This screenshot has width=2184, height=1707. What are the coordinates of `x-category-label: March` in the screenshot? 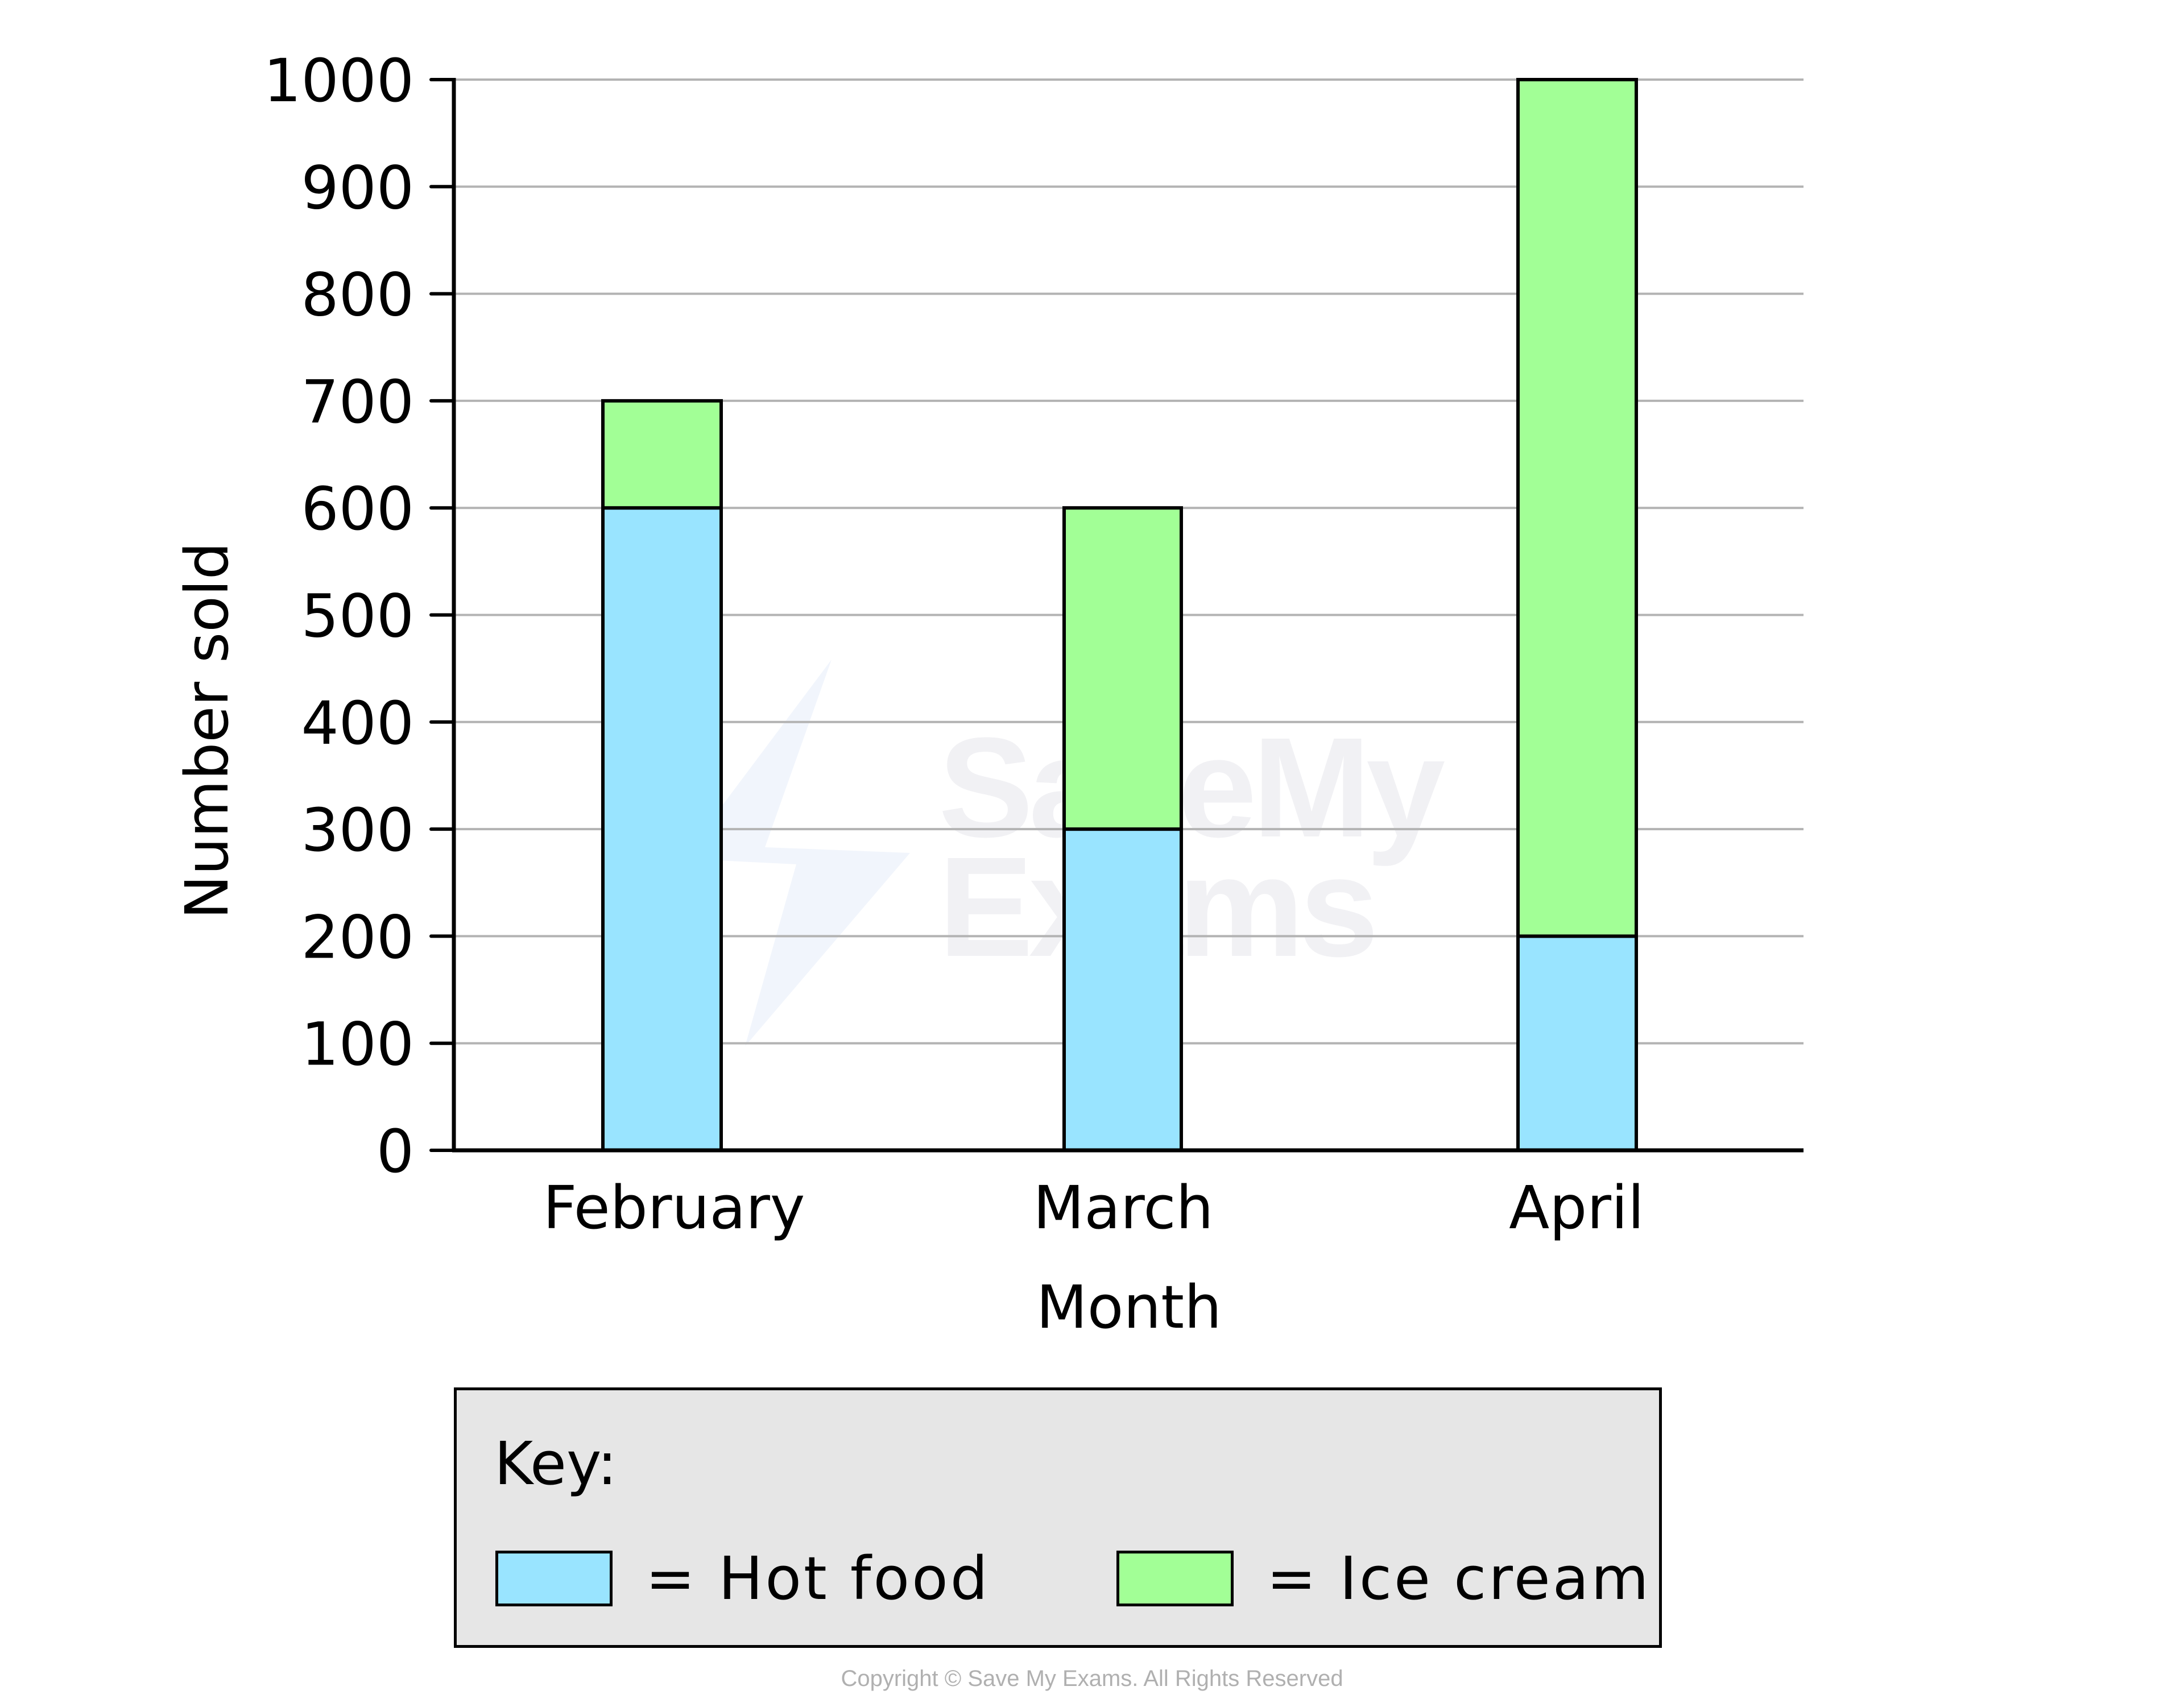 It's located at (1123, 1207).